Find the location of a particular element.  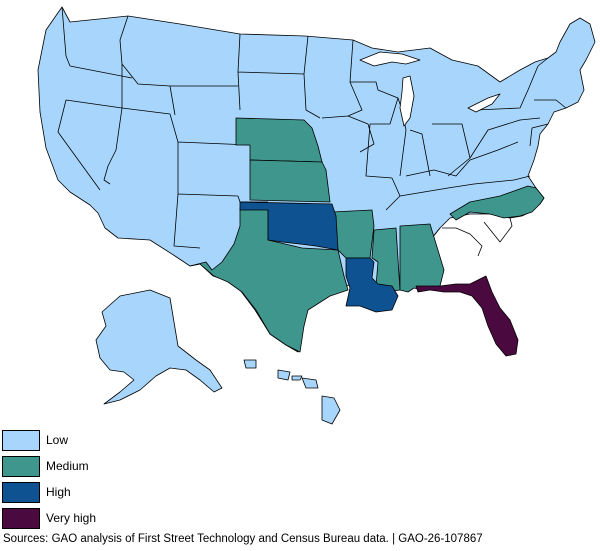

state-alabama is located at coordinates (422, 258).